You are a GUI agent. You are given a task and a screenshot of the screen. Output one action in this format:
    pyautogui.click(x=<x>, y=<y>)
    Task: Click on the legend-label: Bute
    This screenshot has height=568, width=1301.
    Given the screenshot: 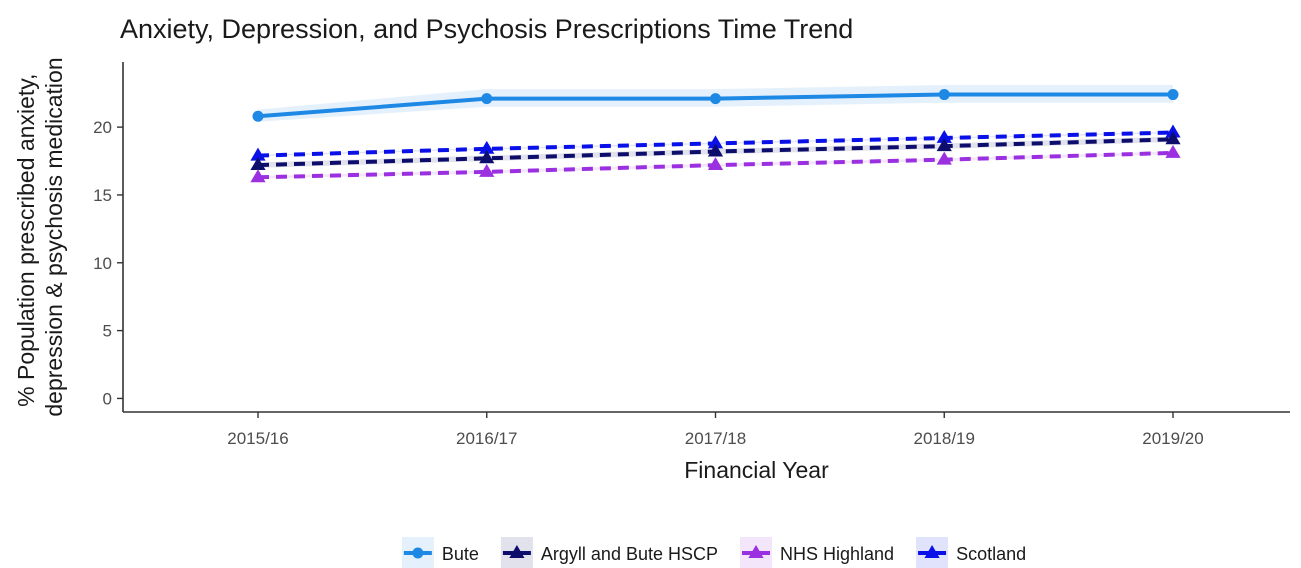 What is the action you would take?
    pyautogui.click(x=460, y=554)
    